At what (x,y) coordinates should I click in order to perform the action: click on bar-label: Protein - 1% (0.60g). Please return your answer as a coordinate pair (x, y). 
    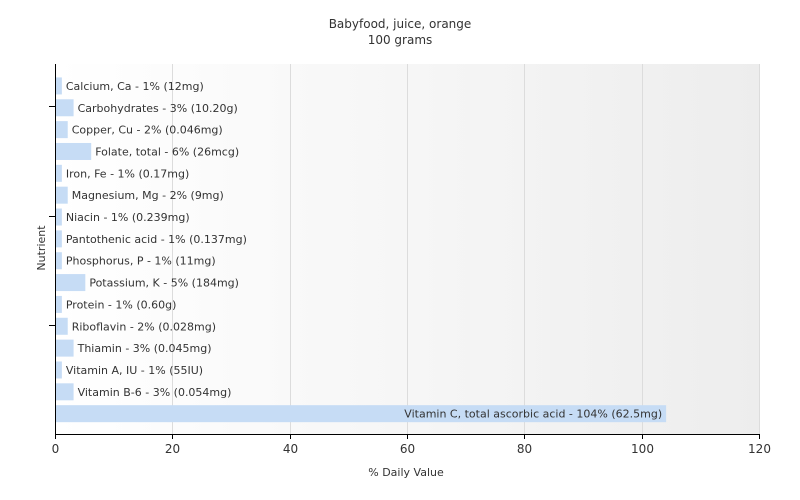
    Looking at the image, I should click on (121, 304).